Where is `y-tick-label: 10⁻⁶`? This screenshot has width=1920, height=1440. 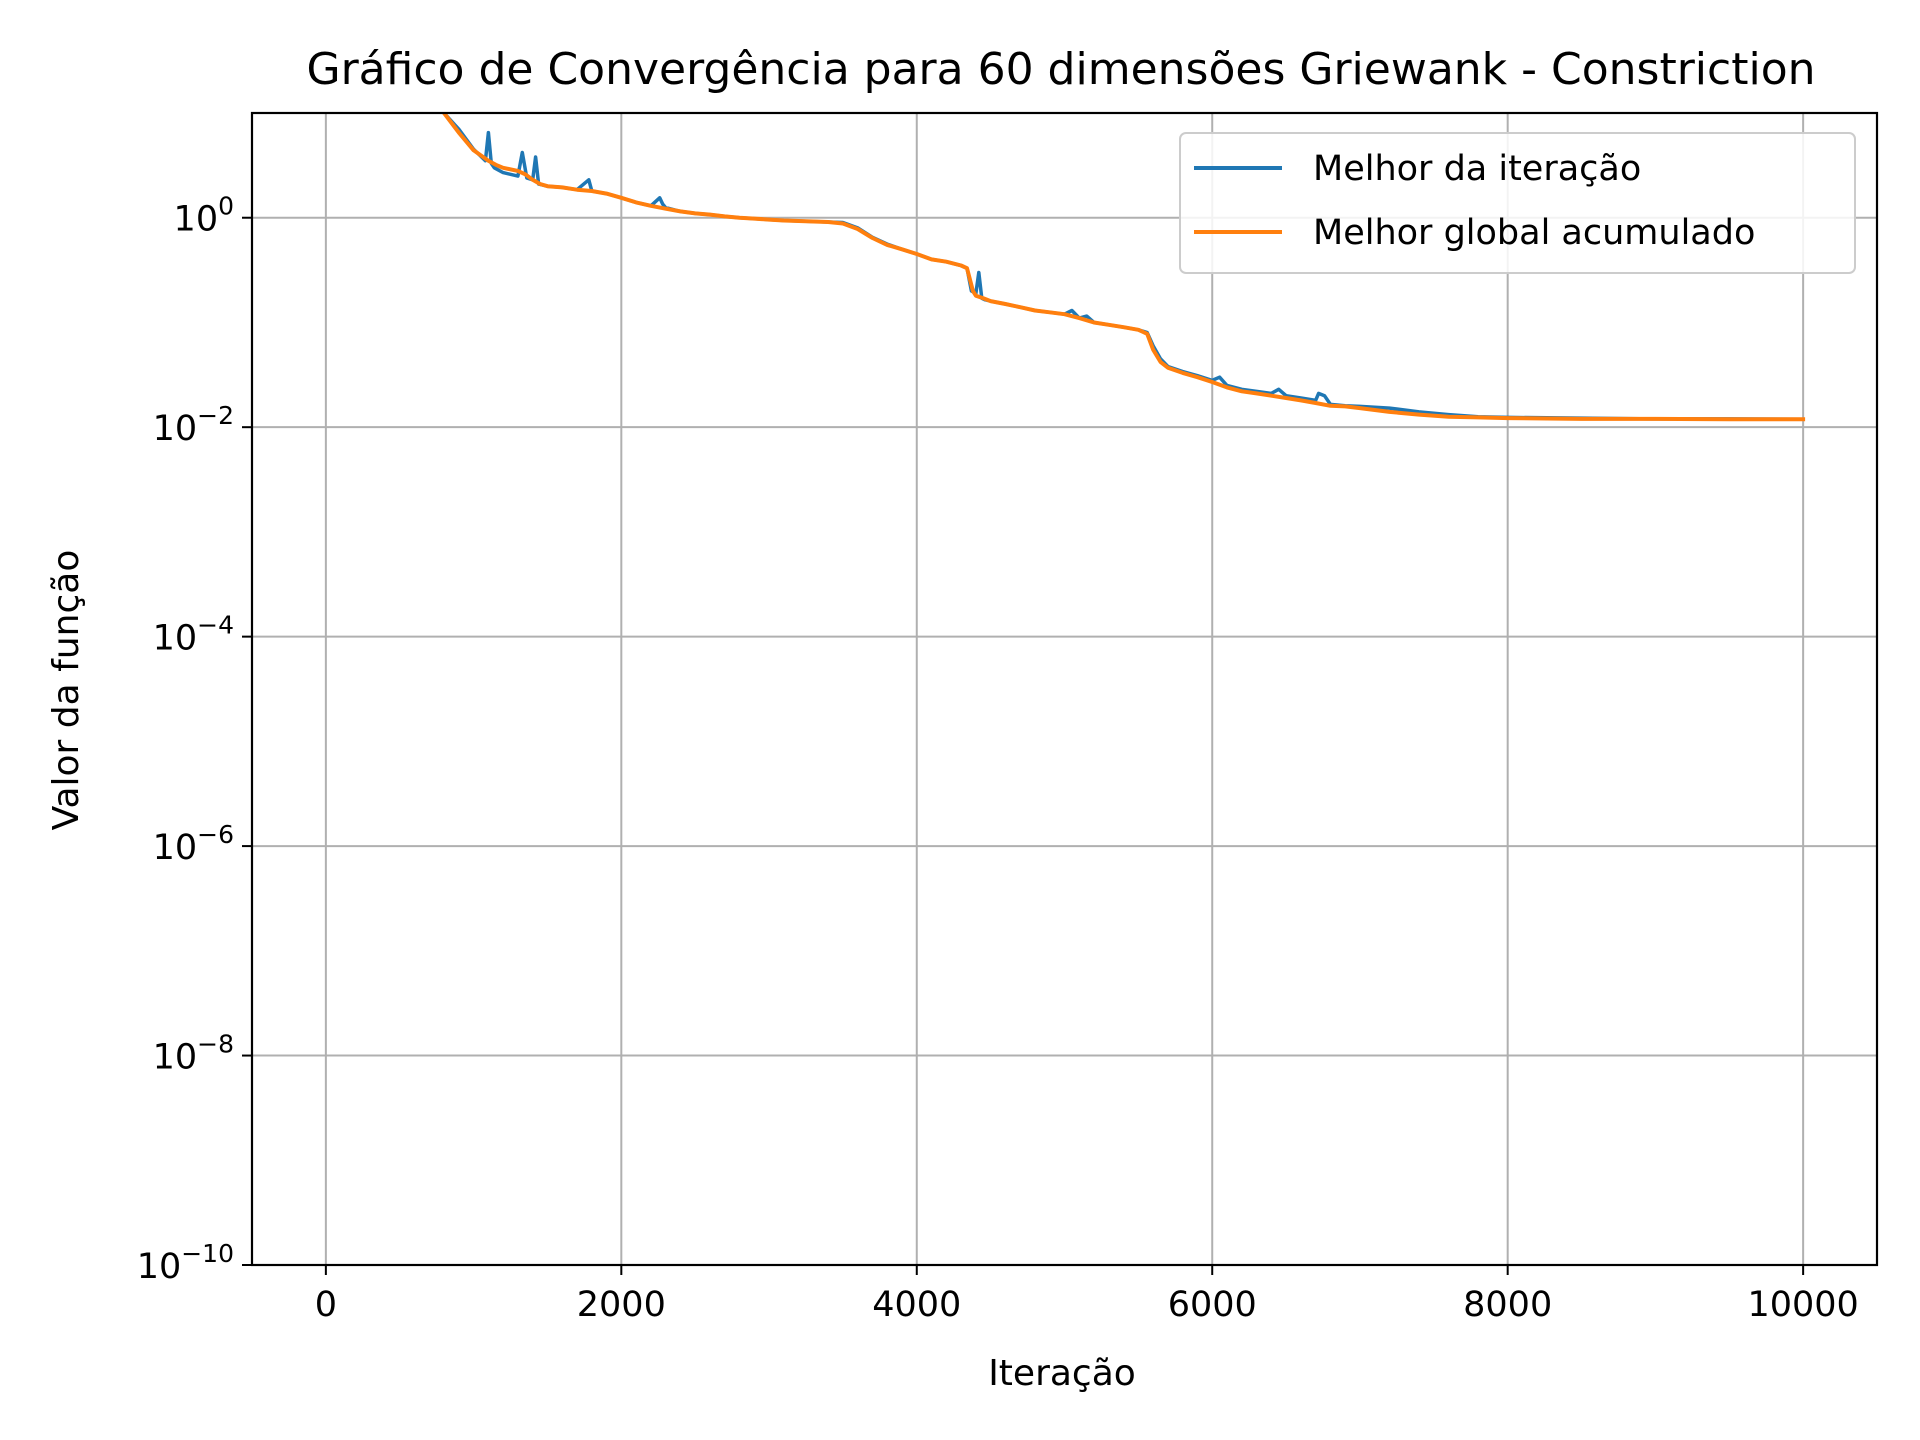 y-tick-label: 10⁻⁶ is located at coordinates (193, 844).